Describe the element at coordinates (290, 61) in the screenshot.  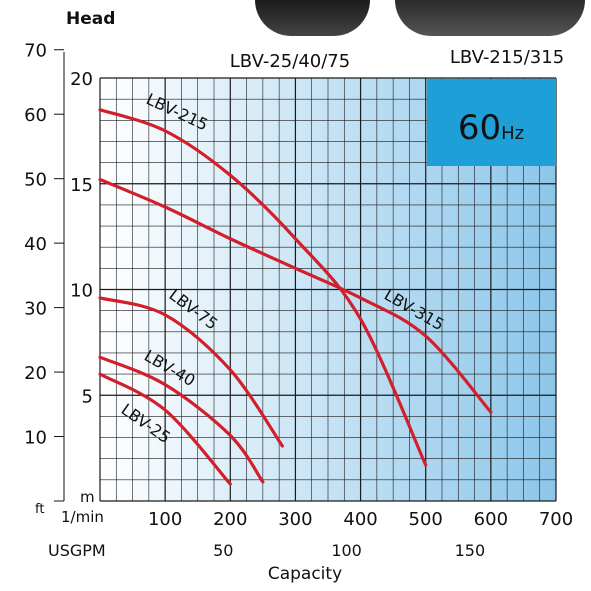
I see `model-label-left: LBV-25/40/75` at that location.